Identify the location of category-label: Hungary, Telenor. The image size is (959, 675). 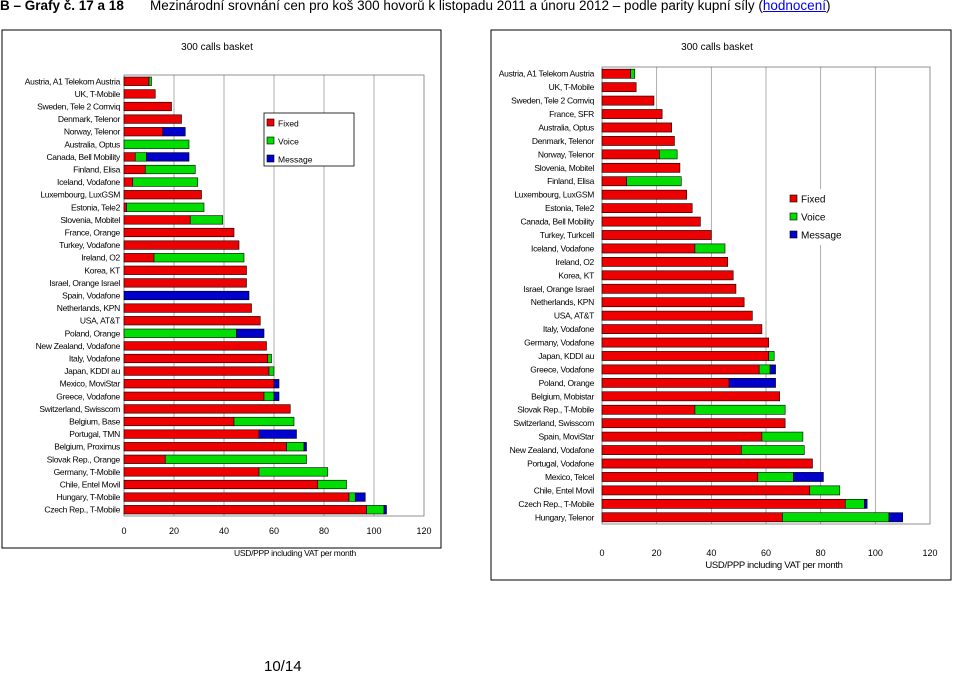
(565, 517).